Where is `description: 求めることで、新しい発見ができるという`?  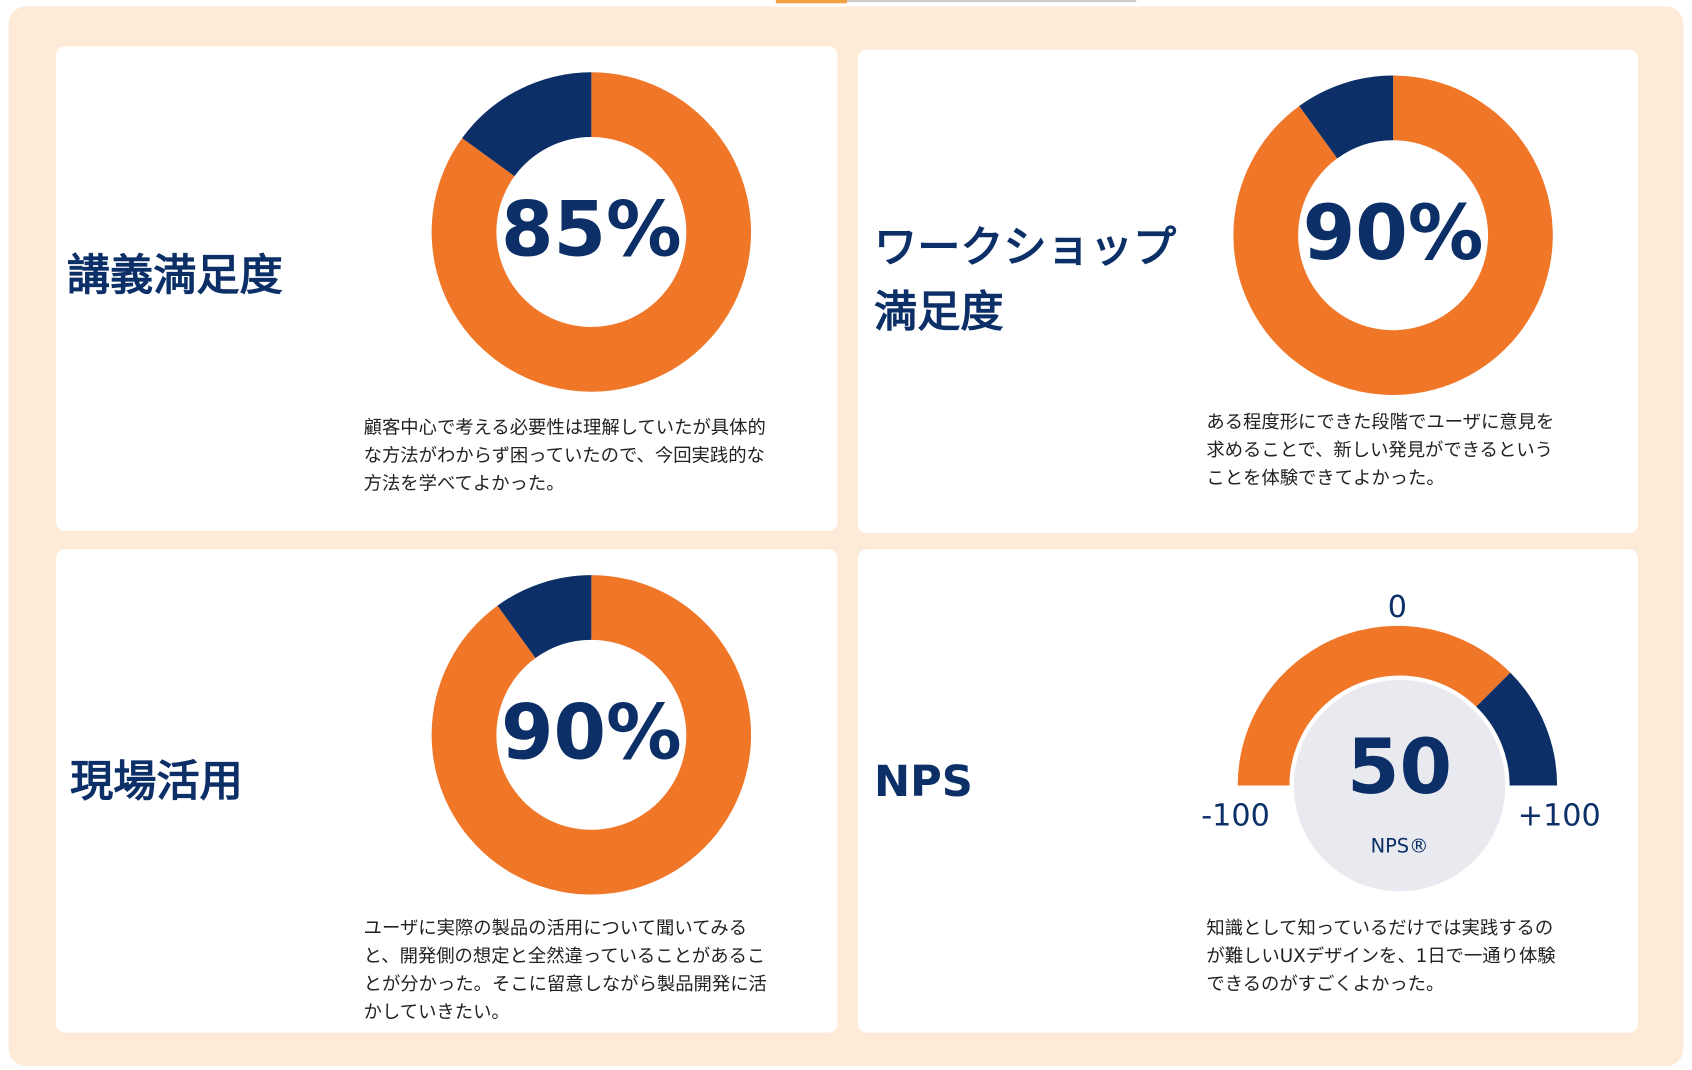
description: 求めることで、新しい発見ができるという is located at coordinates (1379, 450).